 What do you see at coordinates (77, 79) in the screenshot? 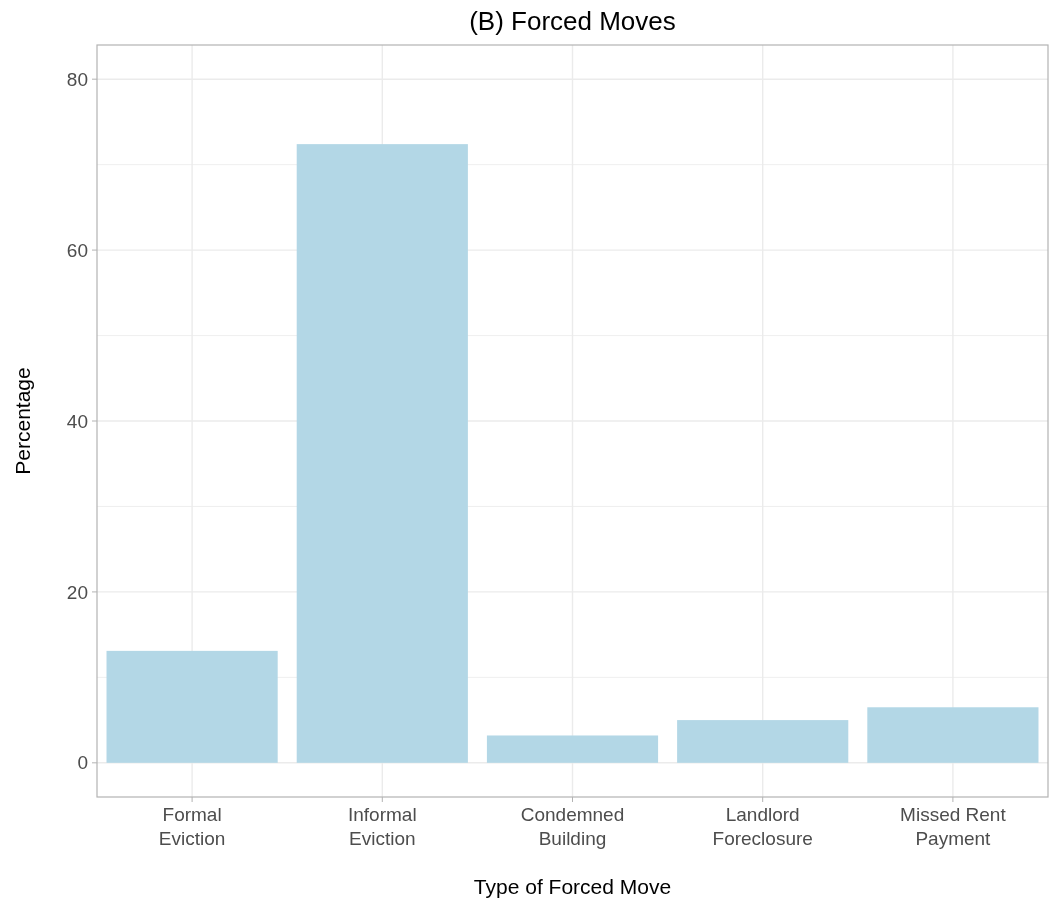
I see `y-tick-label: 80` at bounding box center [77, 79].